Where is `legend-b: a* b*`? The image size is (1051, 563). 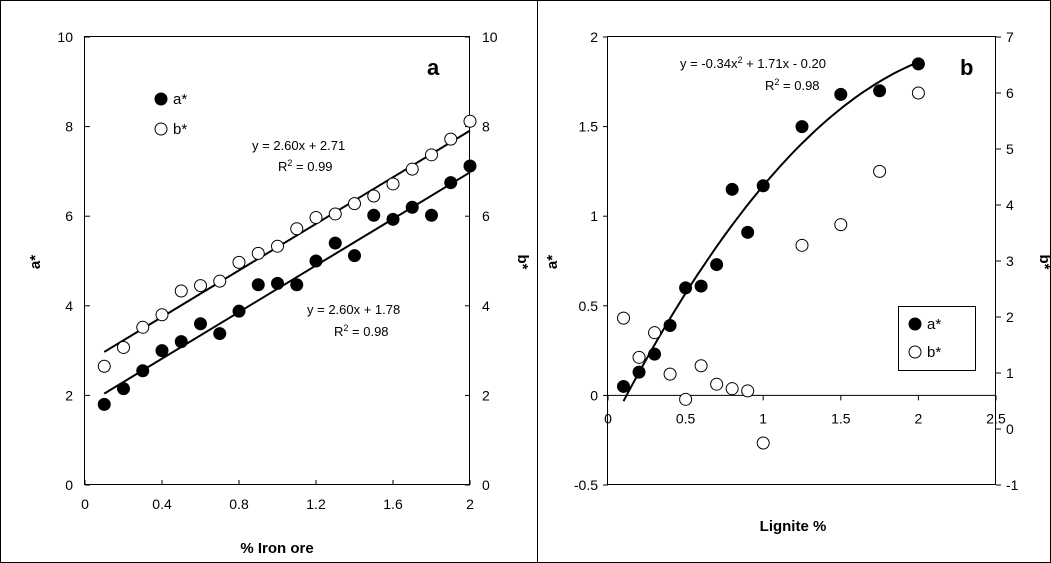 legend-b: a* b* is located at coordinates (937, 338).